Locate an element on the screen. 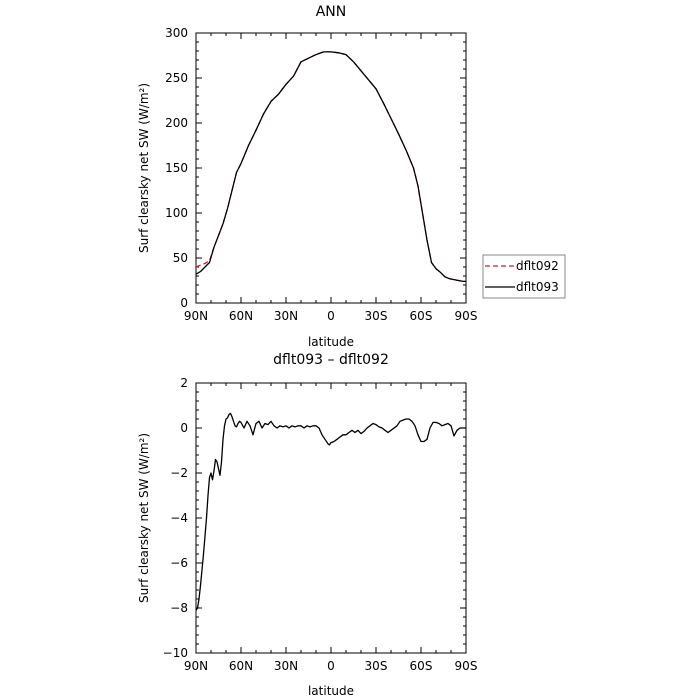 Image resolution: width=700 pixels, height=700 pixels. top-series-lines is located at coordinates (330, 167).